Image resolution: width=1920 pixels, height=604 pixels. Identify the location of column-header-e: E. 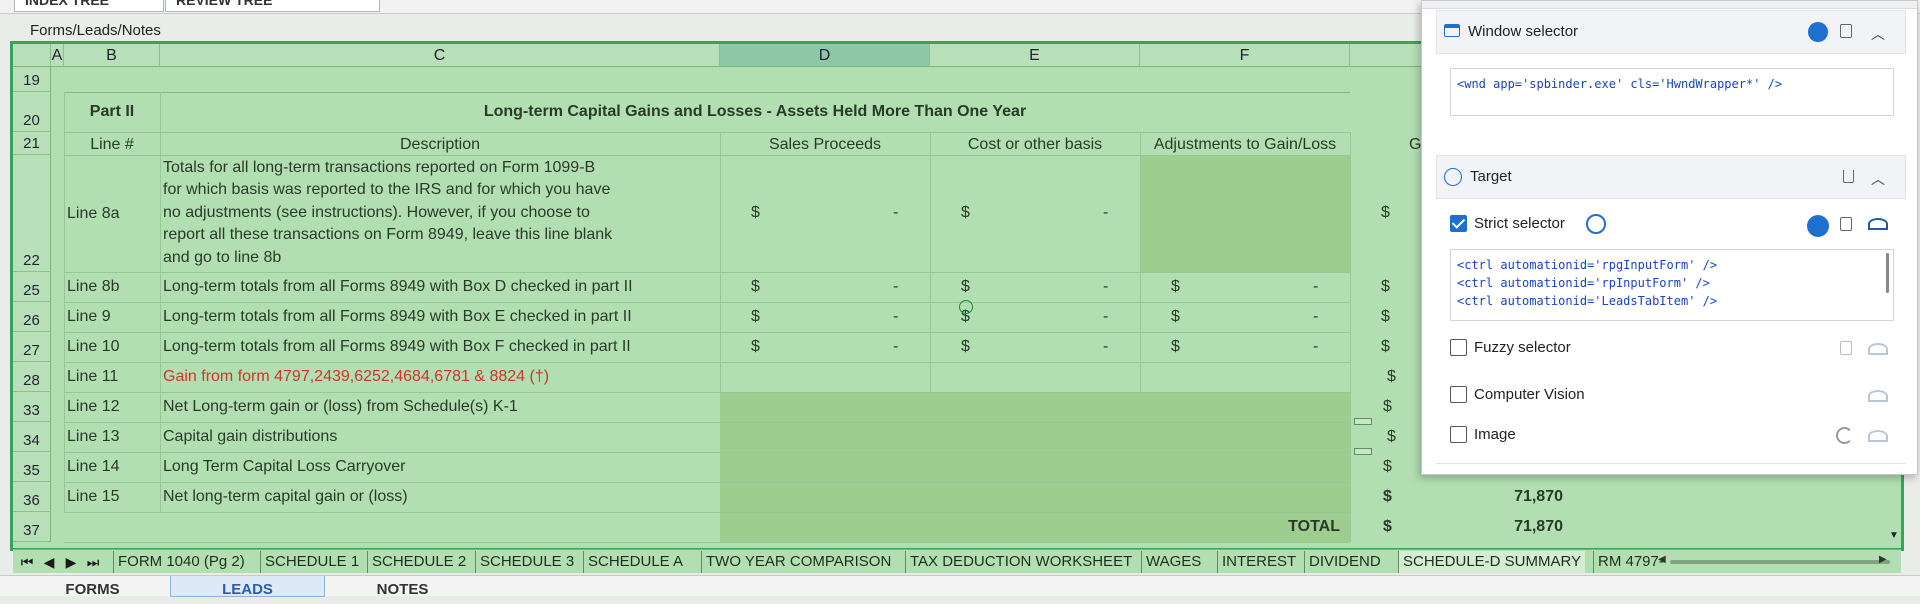
(1035, 55).